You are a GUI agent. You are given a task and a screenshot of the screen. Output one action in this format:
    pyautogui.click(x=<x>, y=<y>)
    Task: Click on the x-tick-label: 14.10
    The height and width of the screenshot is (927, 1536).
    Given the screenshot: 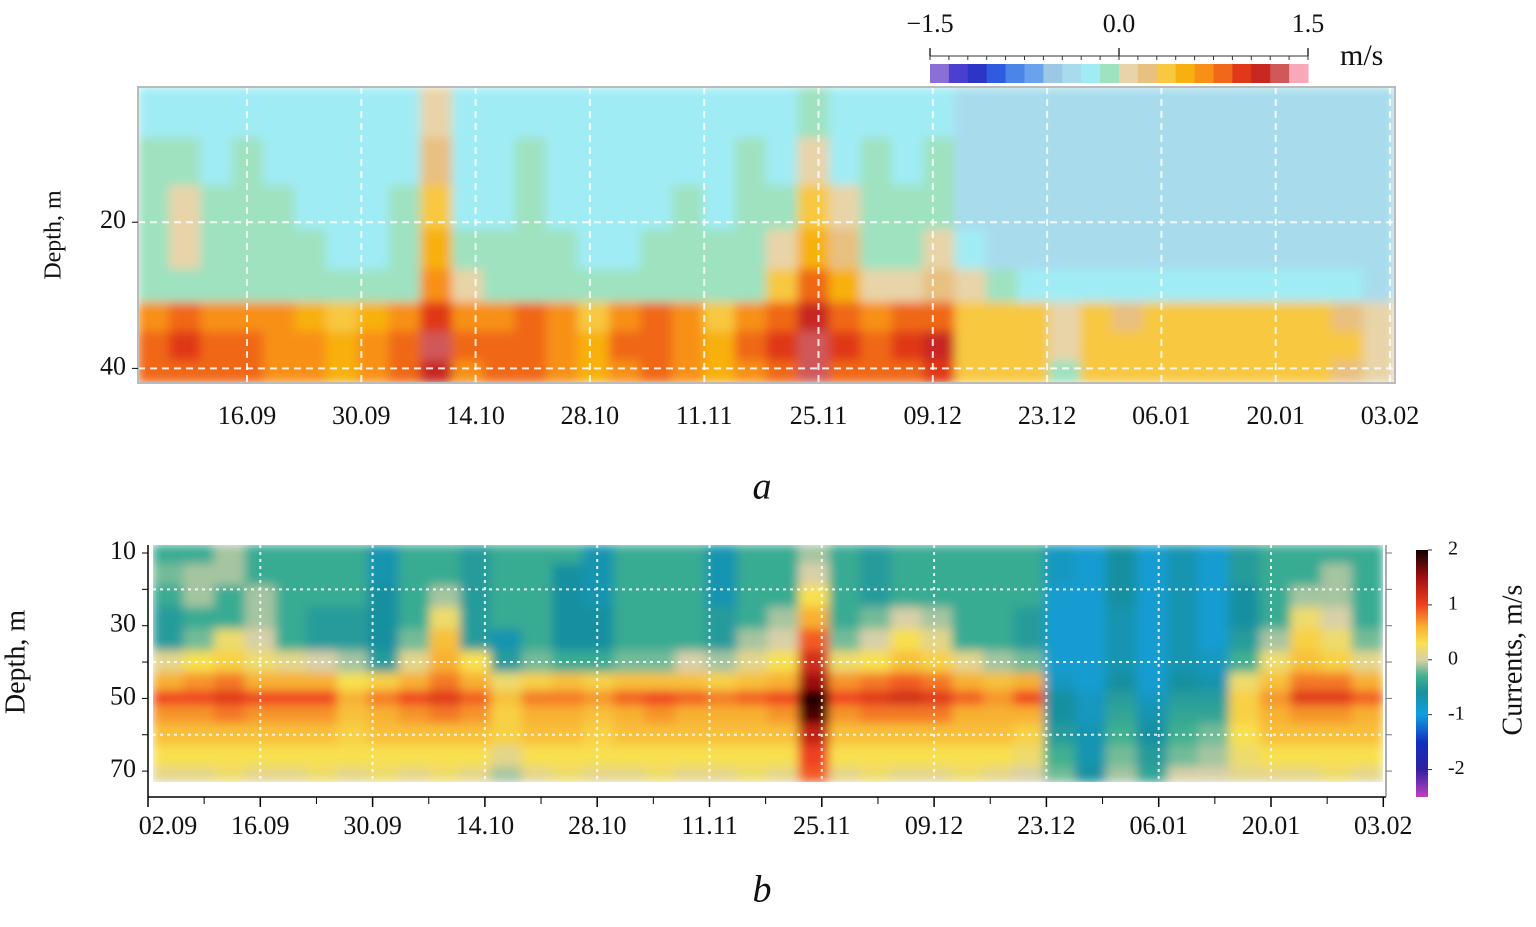 What is the action you would take?
    pyautogui.click(x=475, y=415)
    